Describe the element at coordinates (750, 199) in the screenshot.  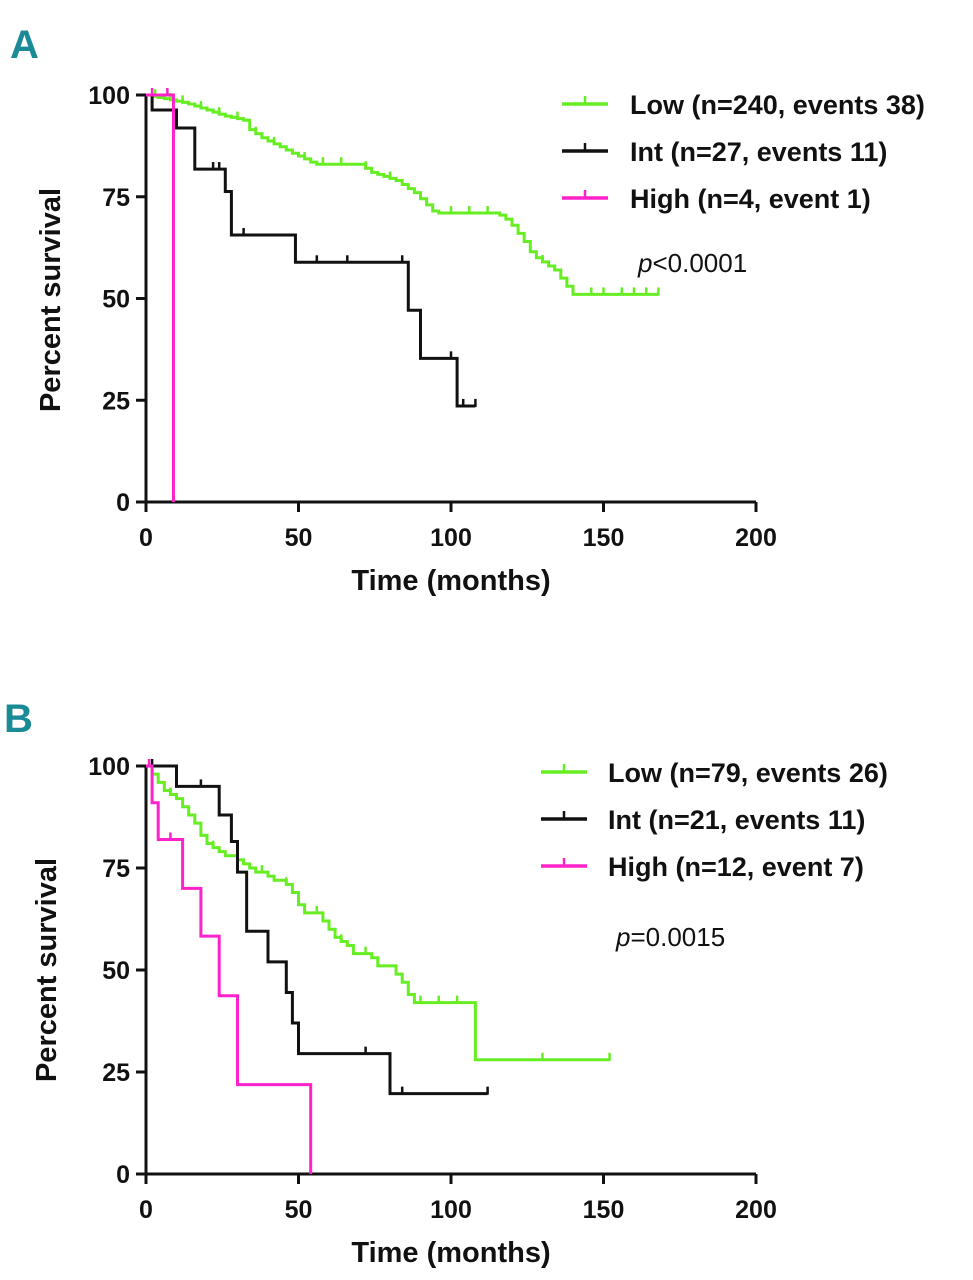
I see `legend-label: High (n=4, event 1)` at that location.